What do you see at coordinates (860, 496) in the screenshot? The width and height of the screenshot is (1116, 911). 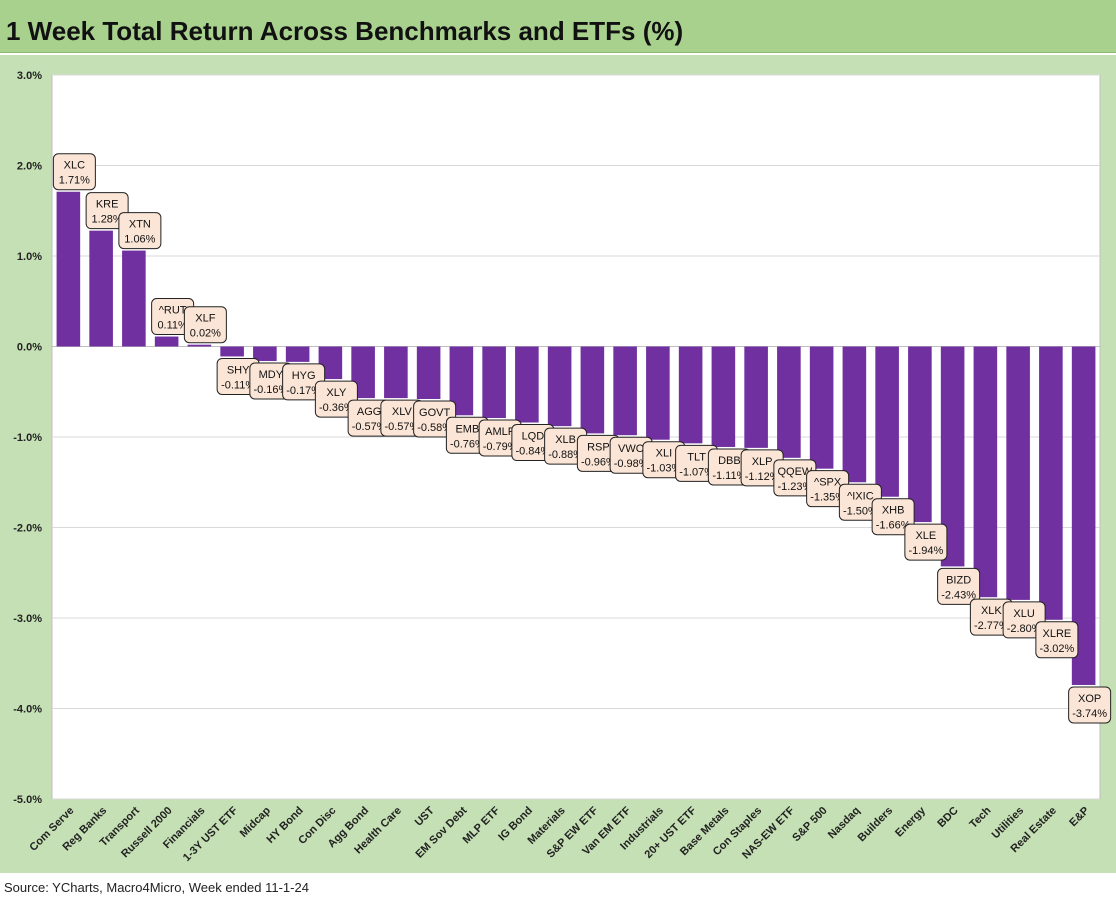 I see `data-label-ticker: ^IXIC` at bounding box center [860, 496].